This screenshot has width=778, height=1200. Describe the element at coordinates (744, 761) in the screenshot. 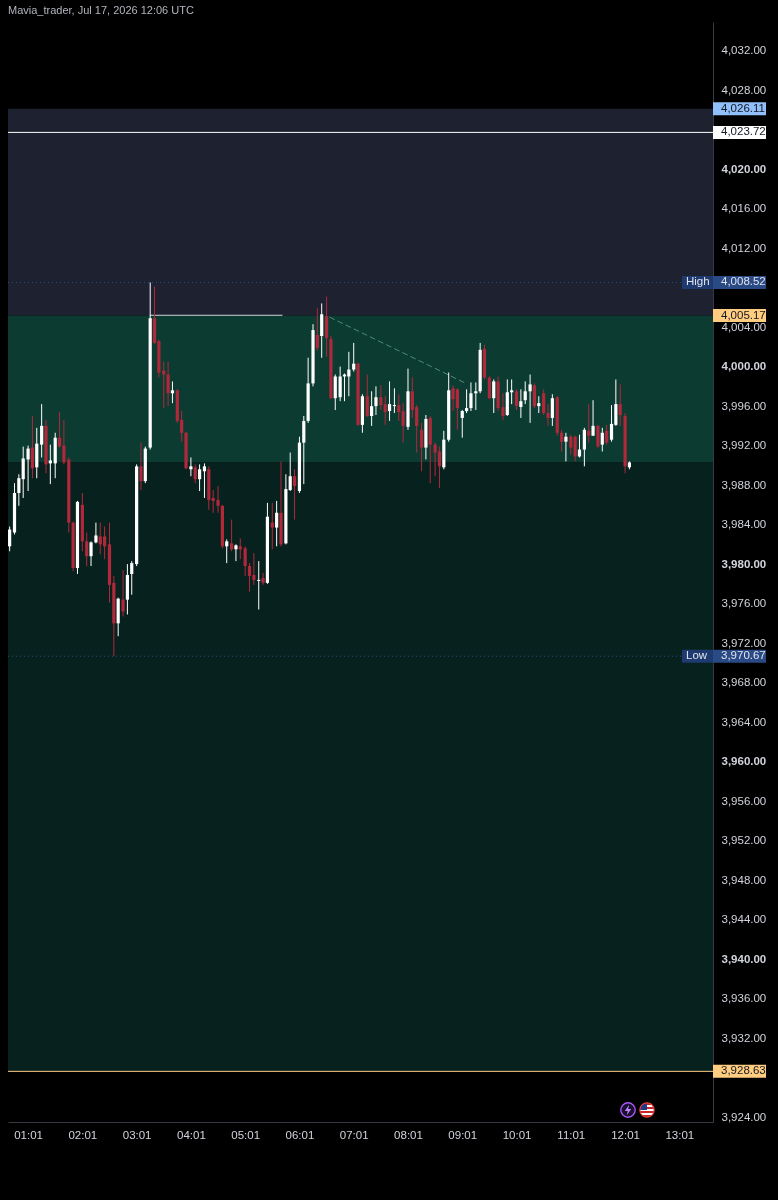

I see `y-tick-label: 3,960.00` at that location.